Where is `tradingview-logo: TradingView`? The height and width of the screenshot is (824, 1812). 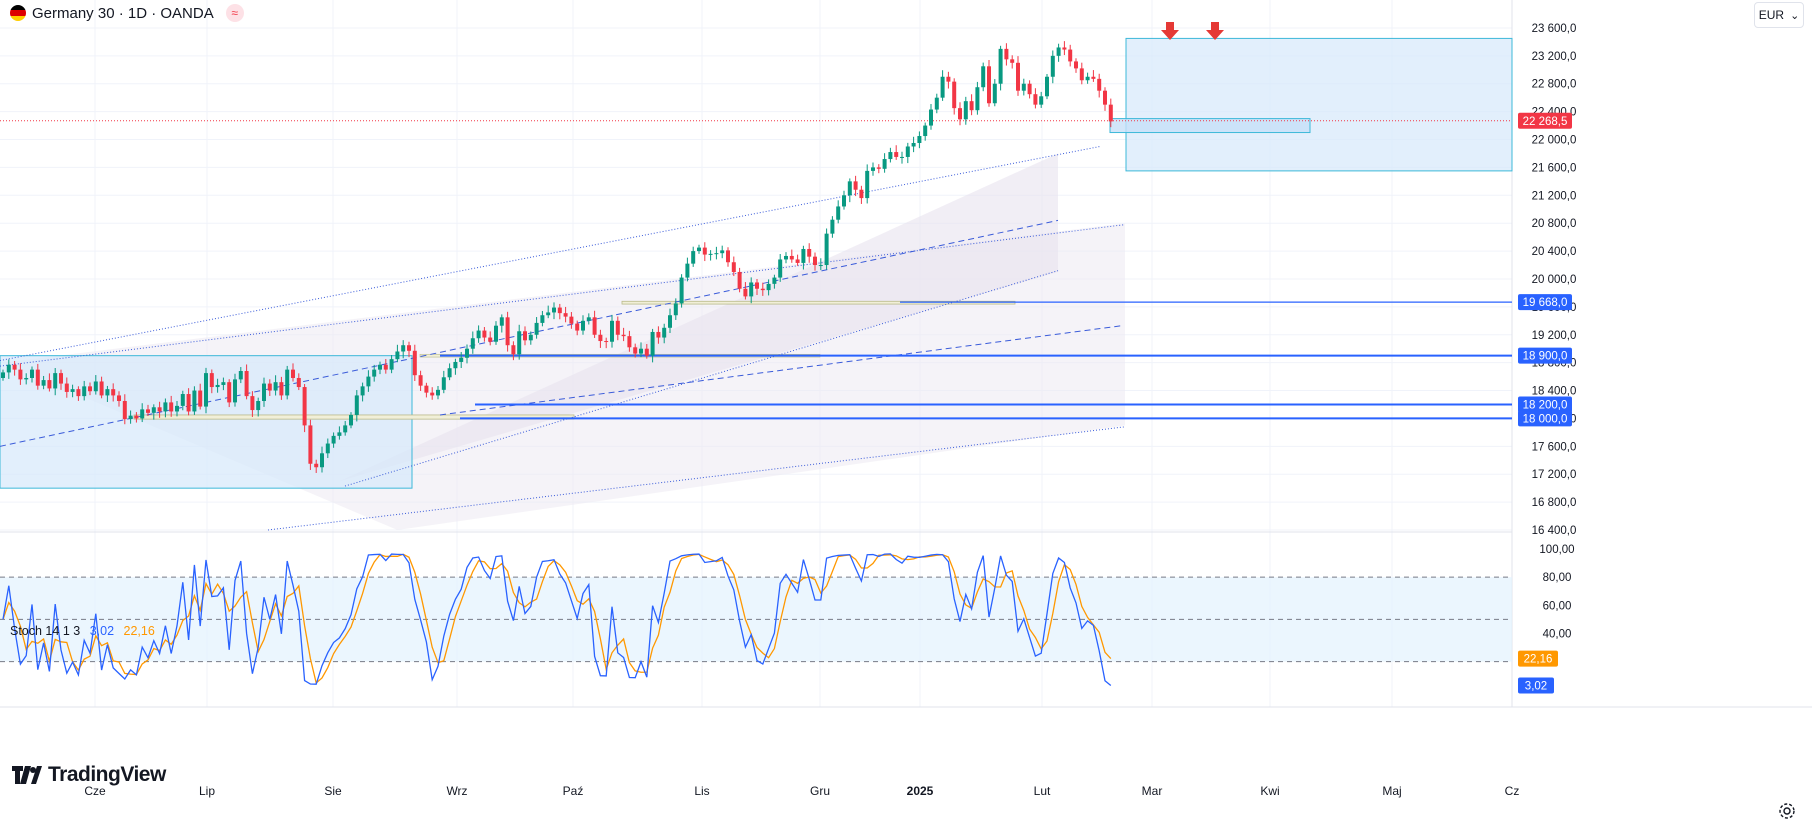
tradingview-logo: TradingView is located at coordinates (89, 775).